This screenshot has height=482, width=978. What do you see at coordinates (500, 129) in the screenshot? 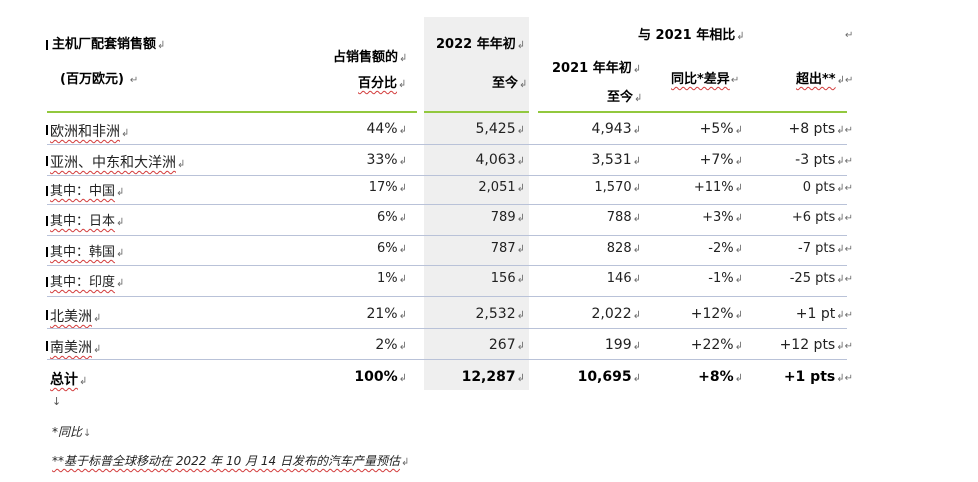
I see `ytd2022-value: 5,425↲` at bounding box center [500, 129].